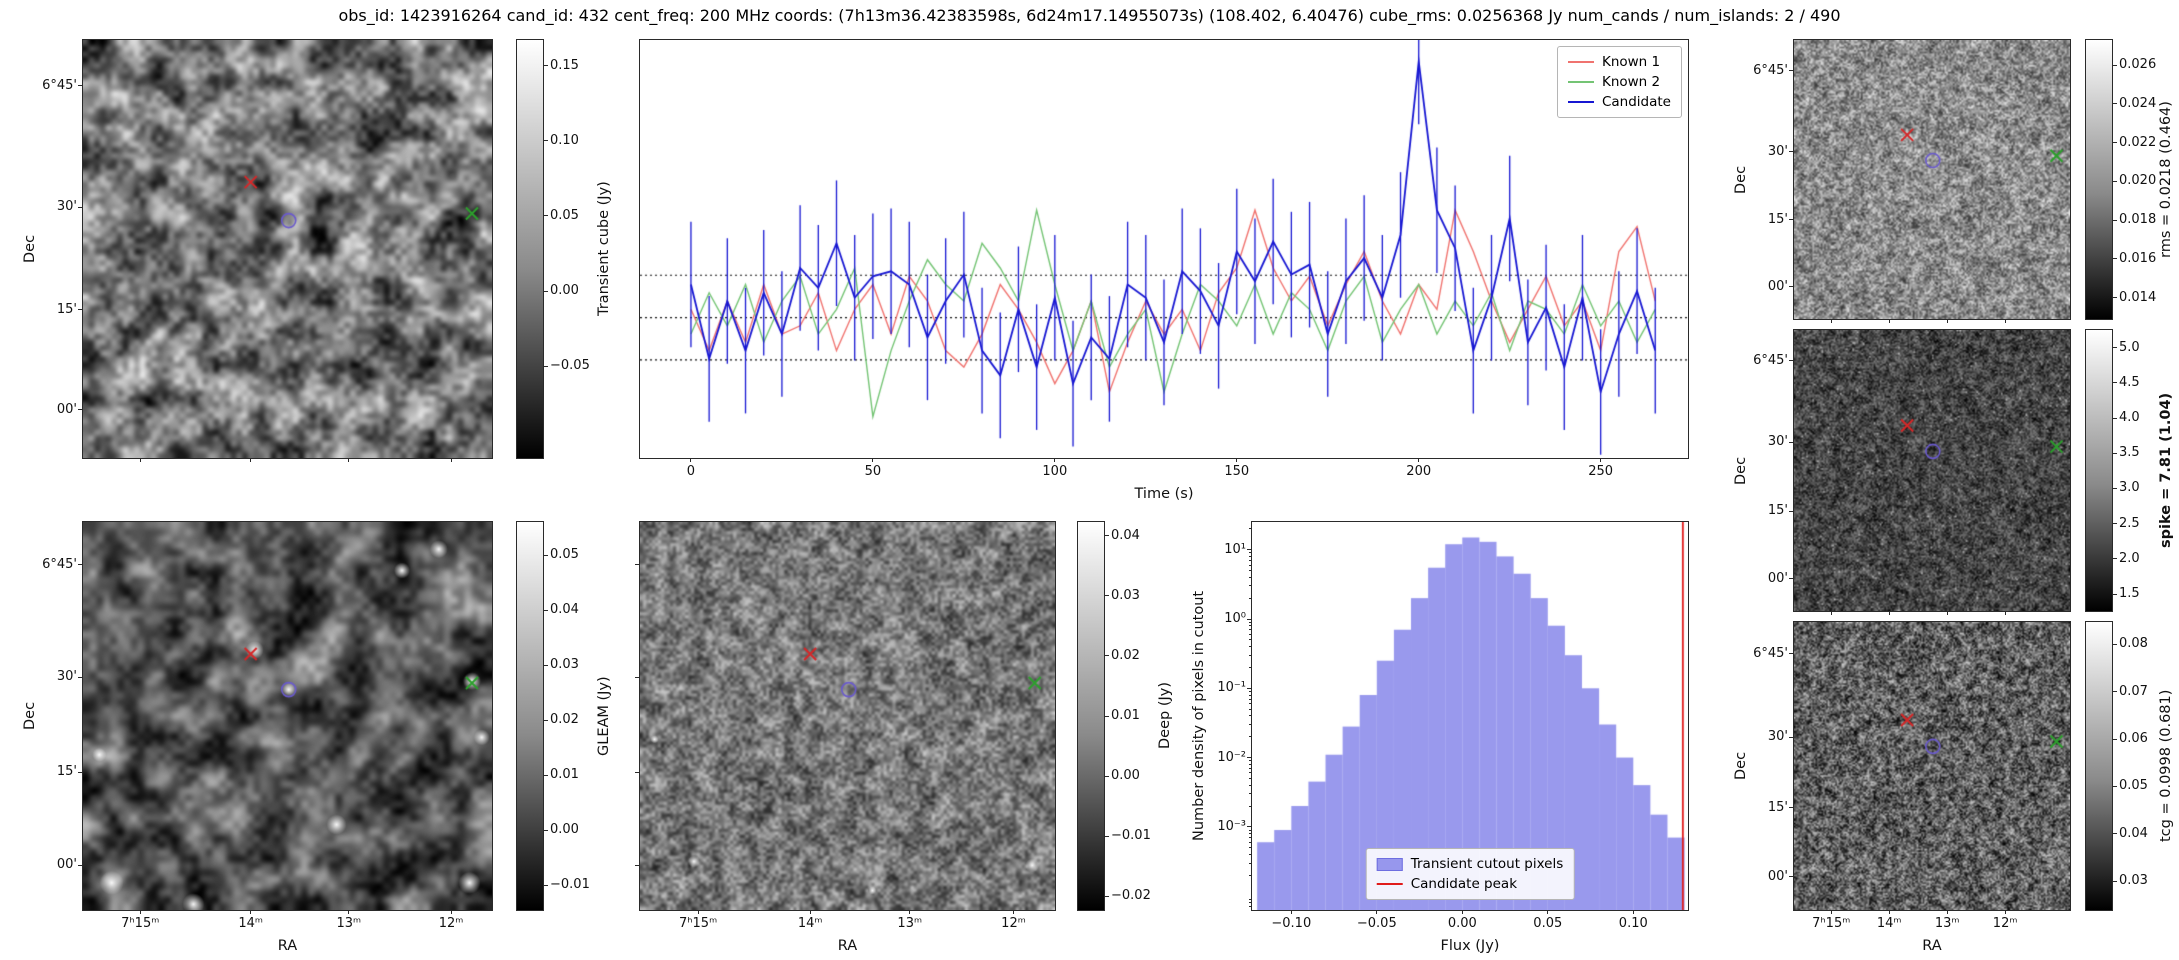 The height and width of the screenshot is (960, 2179). I want to click on histogram-y-axis-label: Number density of pixels in cutout, so click(1199, 716).